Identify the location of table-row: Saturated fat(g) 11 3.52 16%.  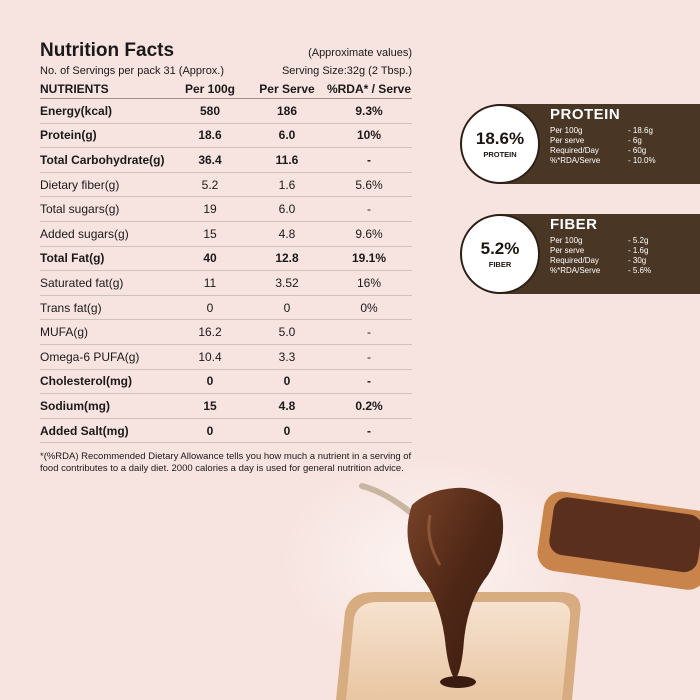
(226, 283).